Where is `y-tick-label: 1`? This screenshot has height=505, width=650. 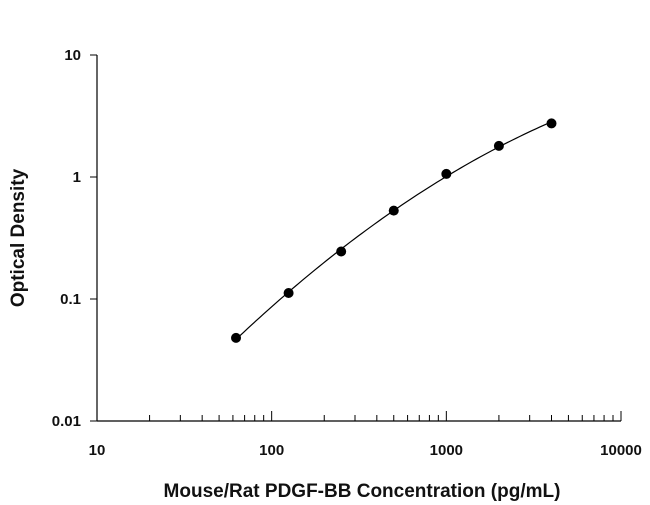
y-tick-label: 1 is located at coordinates (77, 177).